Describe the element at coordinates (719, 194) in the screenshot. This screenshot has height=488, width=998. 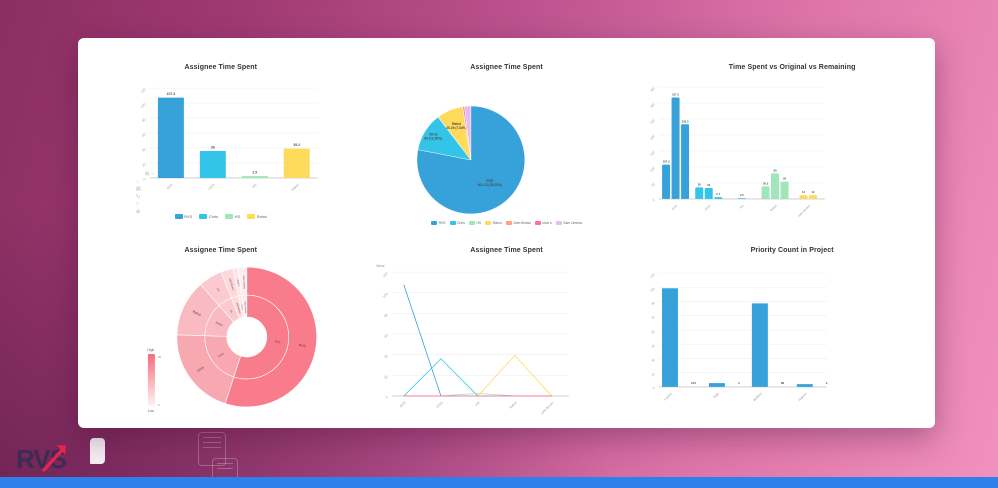
I see `svg-text: 5.7` at that location.